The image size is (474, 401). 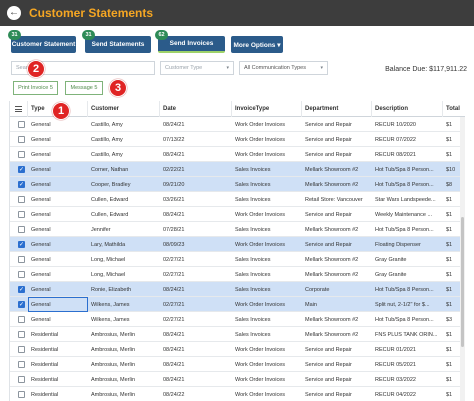 I want to click on scrollbar-thumb, so click(x=462, y=282).